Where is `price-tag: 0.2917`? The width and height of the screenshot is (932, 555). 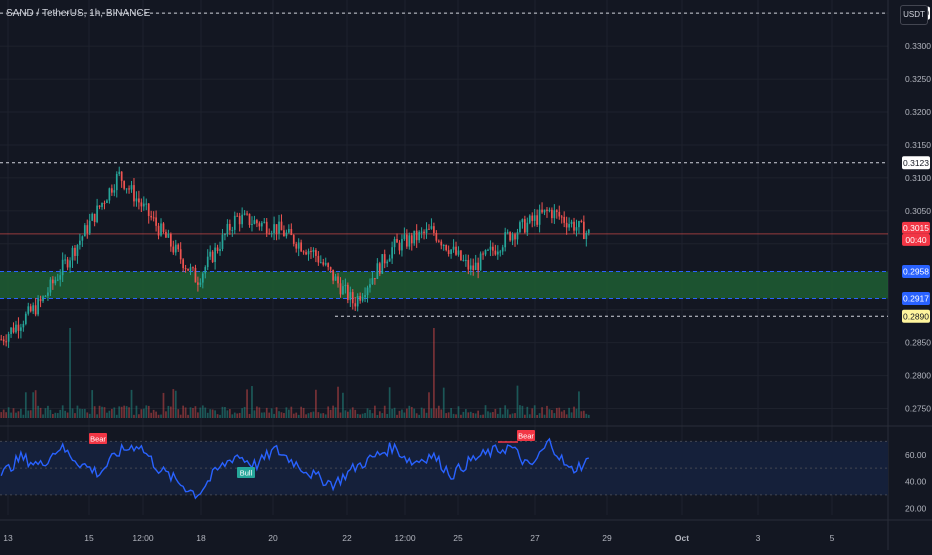
price-tag: 0.2917 is located at coordinates (916, 298).